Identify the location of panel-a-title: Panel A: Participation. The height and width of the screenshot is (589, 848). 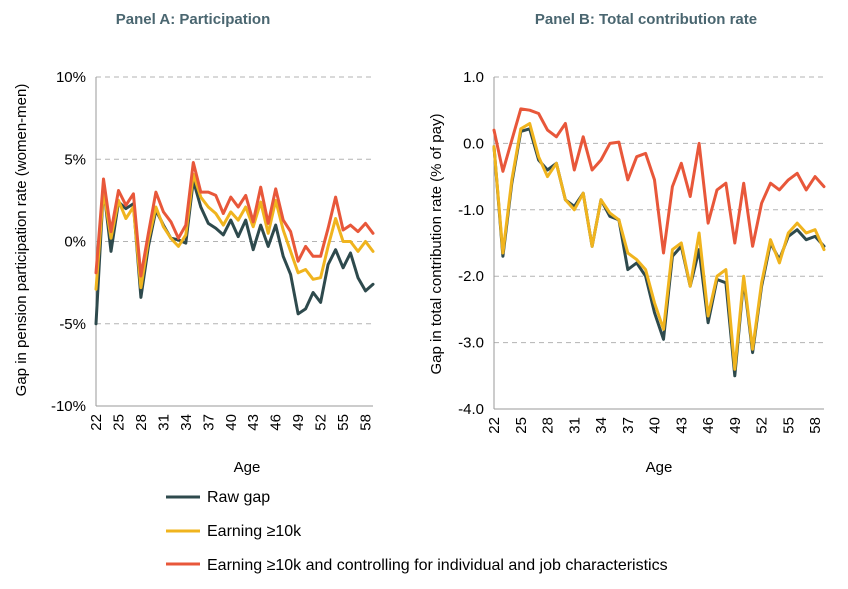
(193, 19).